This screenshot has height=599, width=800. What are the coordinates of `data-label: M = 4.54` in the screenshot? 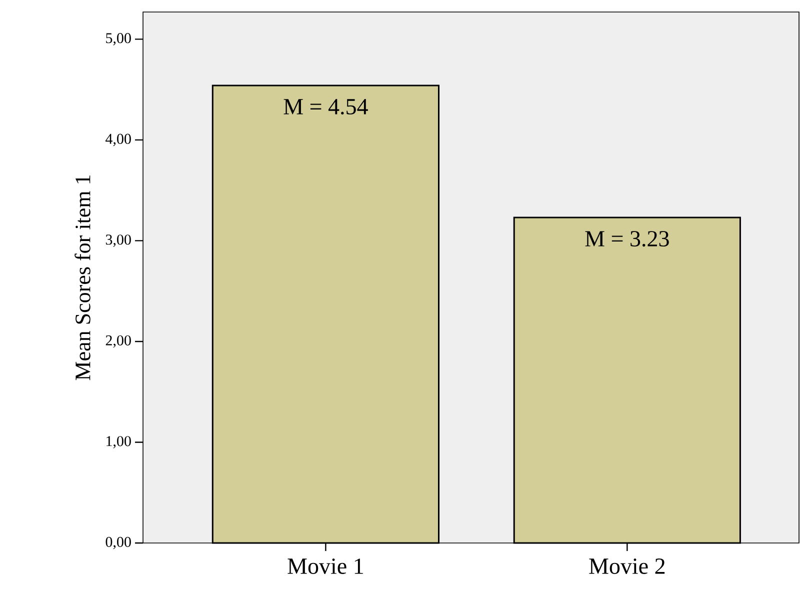 It's located at (326, 107).